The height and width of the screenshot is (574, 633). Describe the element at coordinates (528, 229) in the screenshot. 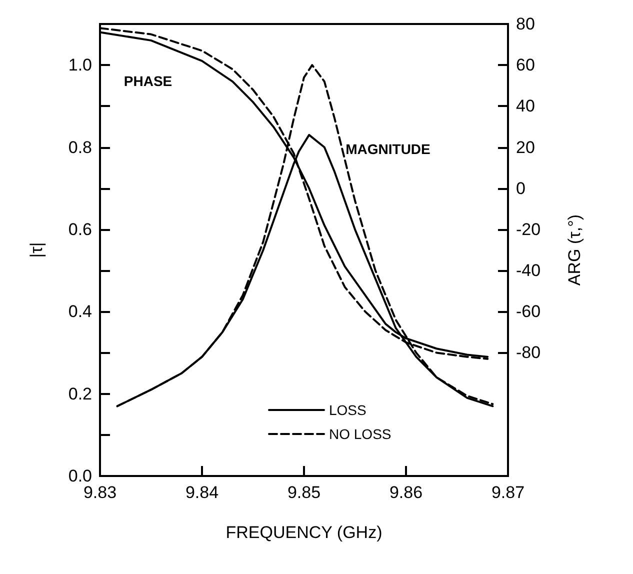

I see `y2-tick-label: -20` at that location.